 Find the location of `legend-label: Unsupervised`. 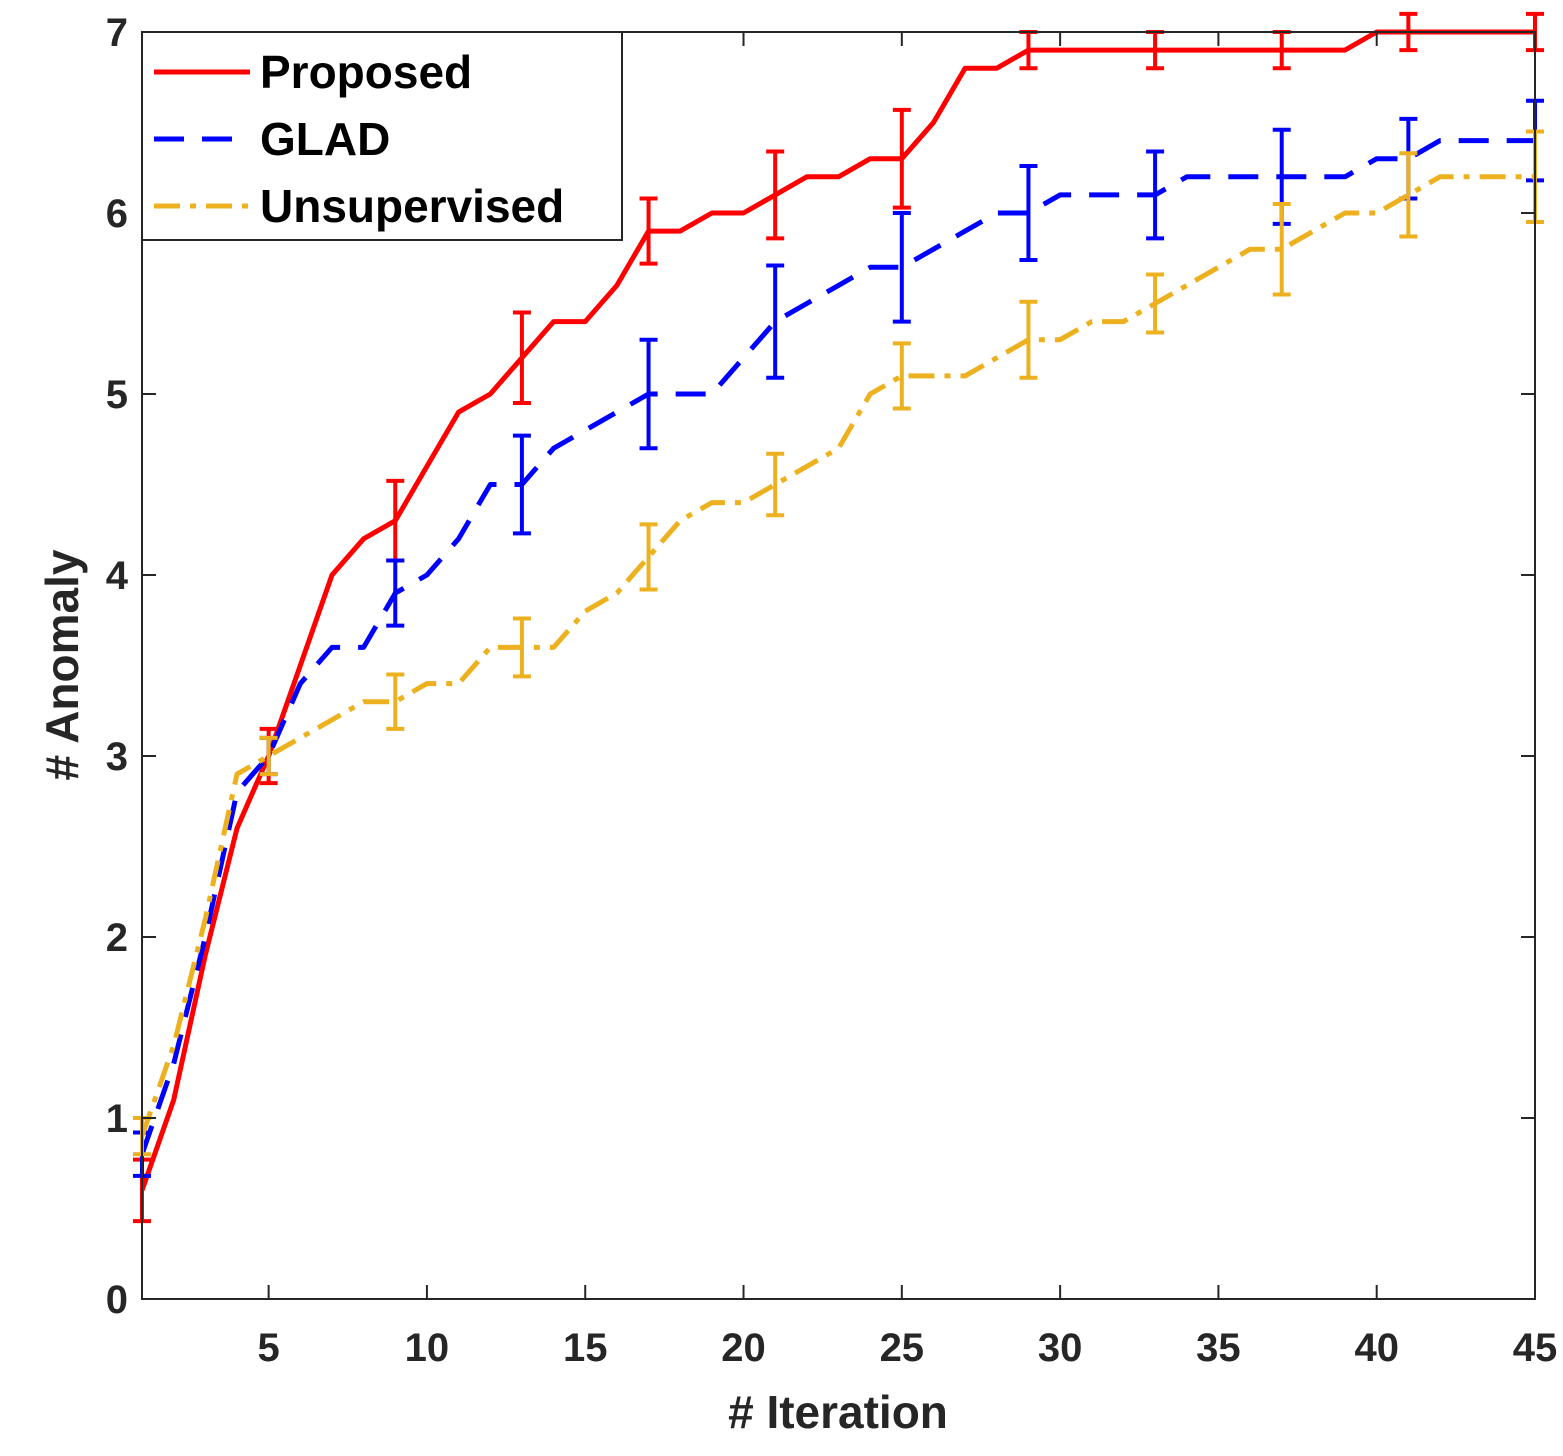

legend-label: Unsupervised is located at coordinates (412, 206).